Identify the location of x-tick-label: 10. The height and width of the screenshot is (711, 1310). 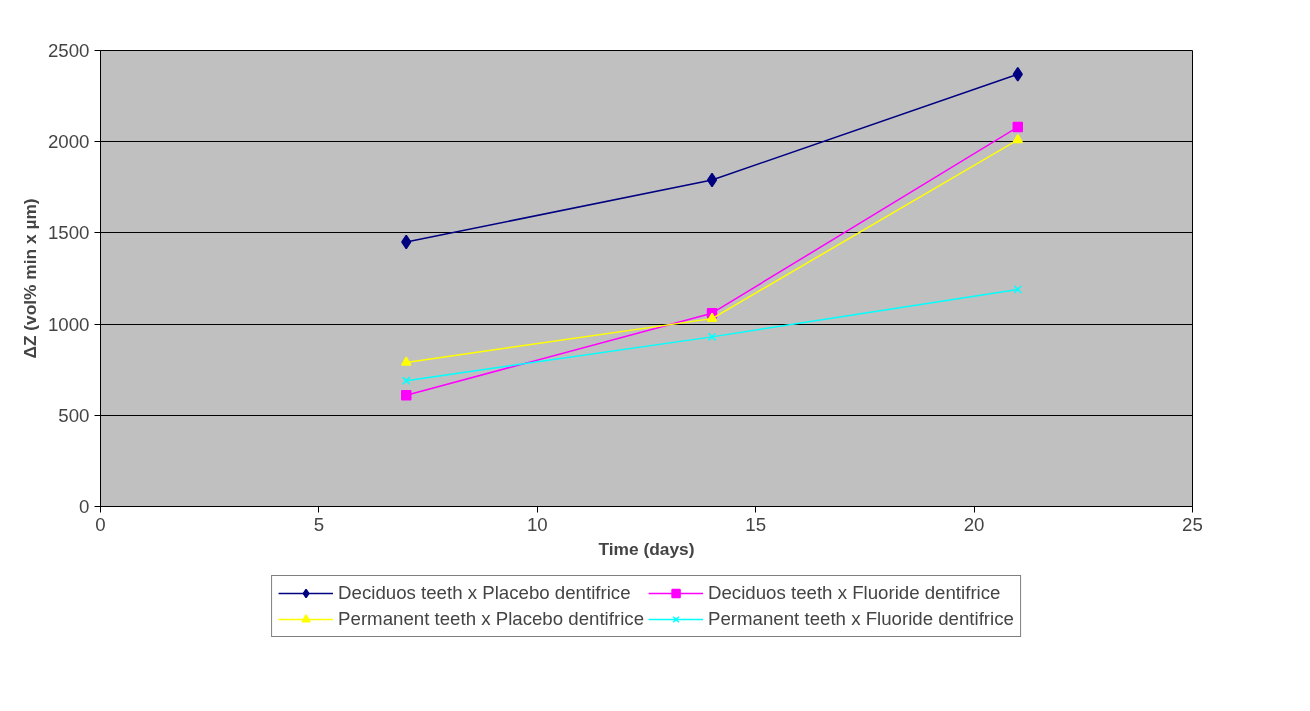
(537, 524).